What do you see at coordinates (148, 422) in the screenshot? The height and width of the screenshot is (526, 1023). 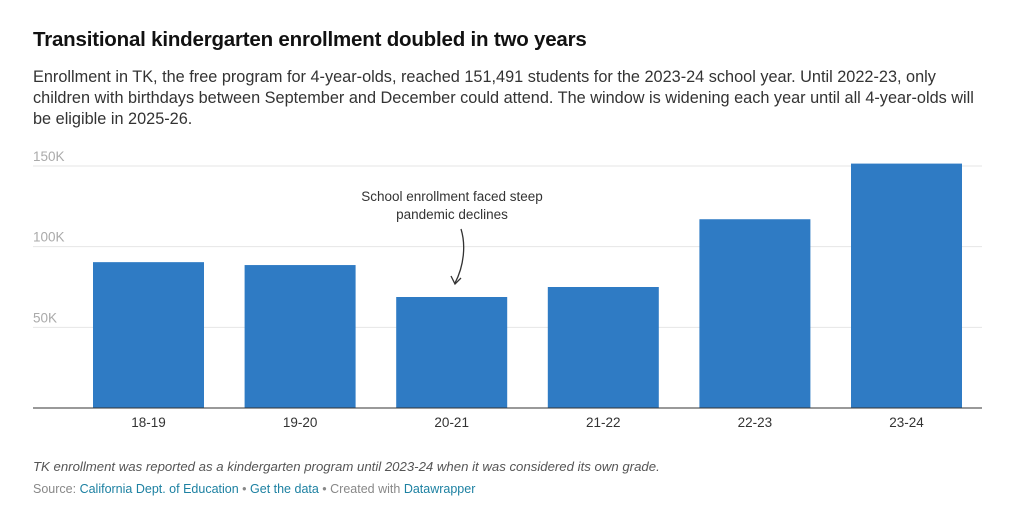 I see `x-tick-label: 18-19` at bounding box center [148, 422].